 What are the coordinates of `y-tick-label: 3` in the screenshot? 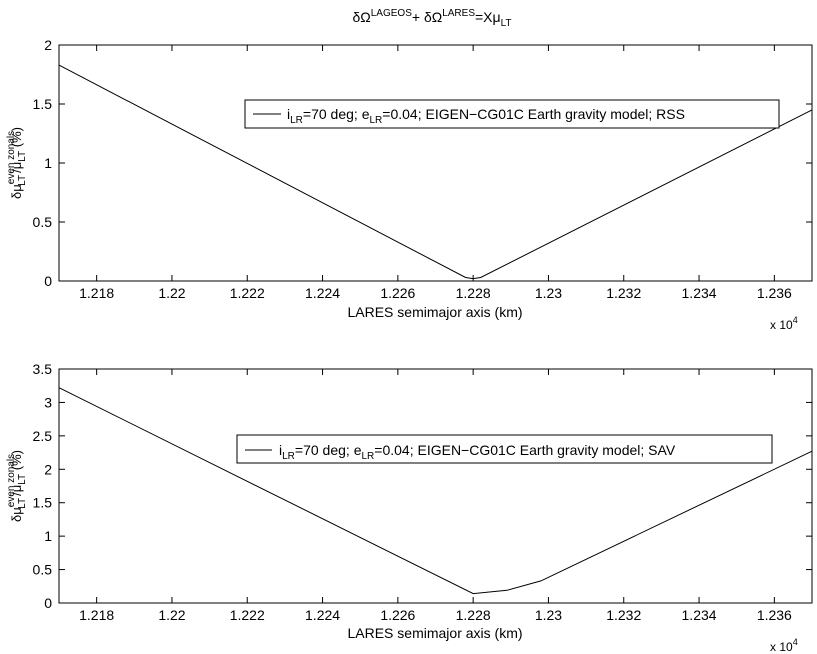 It's located at (48, 402).